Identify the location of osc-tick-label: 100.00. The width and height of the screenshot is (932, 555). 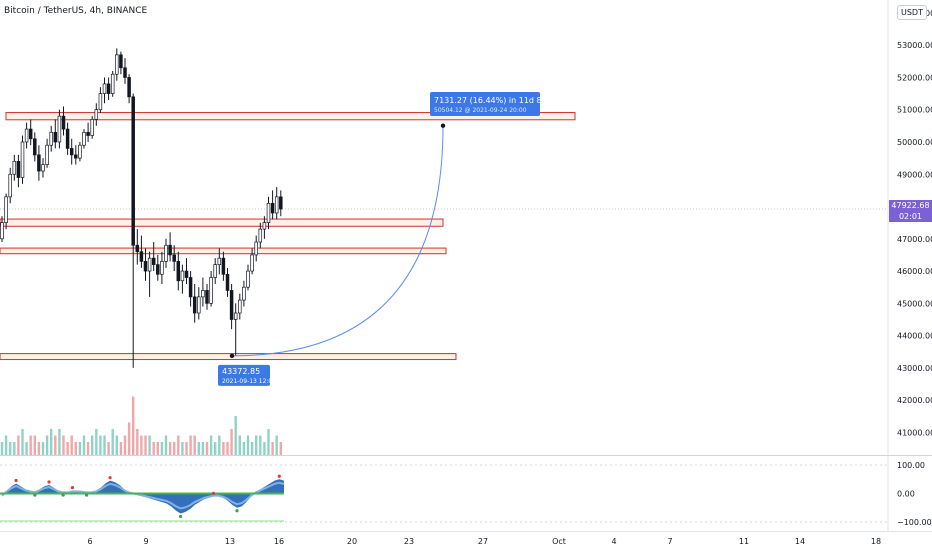
(911, 465).